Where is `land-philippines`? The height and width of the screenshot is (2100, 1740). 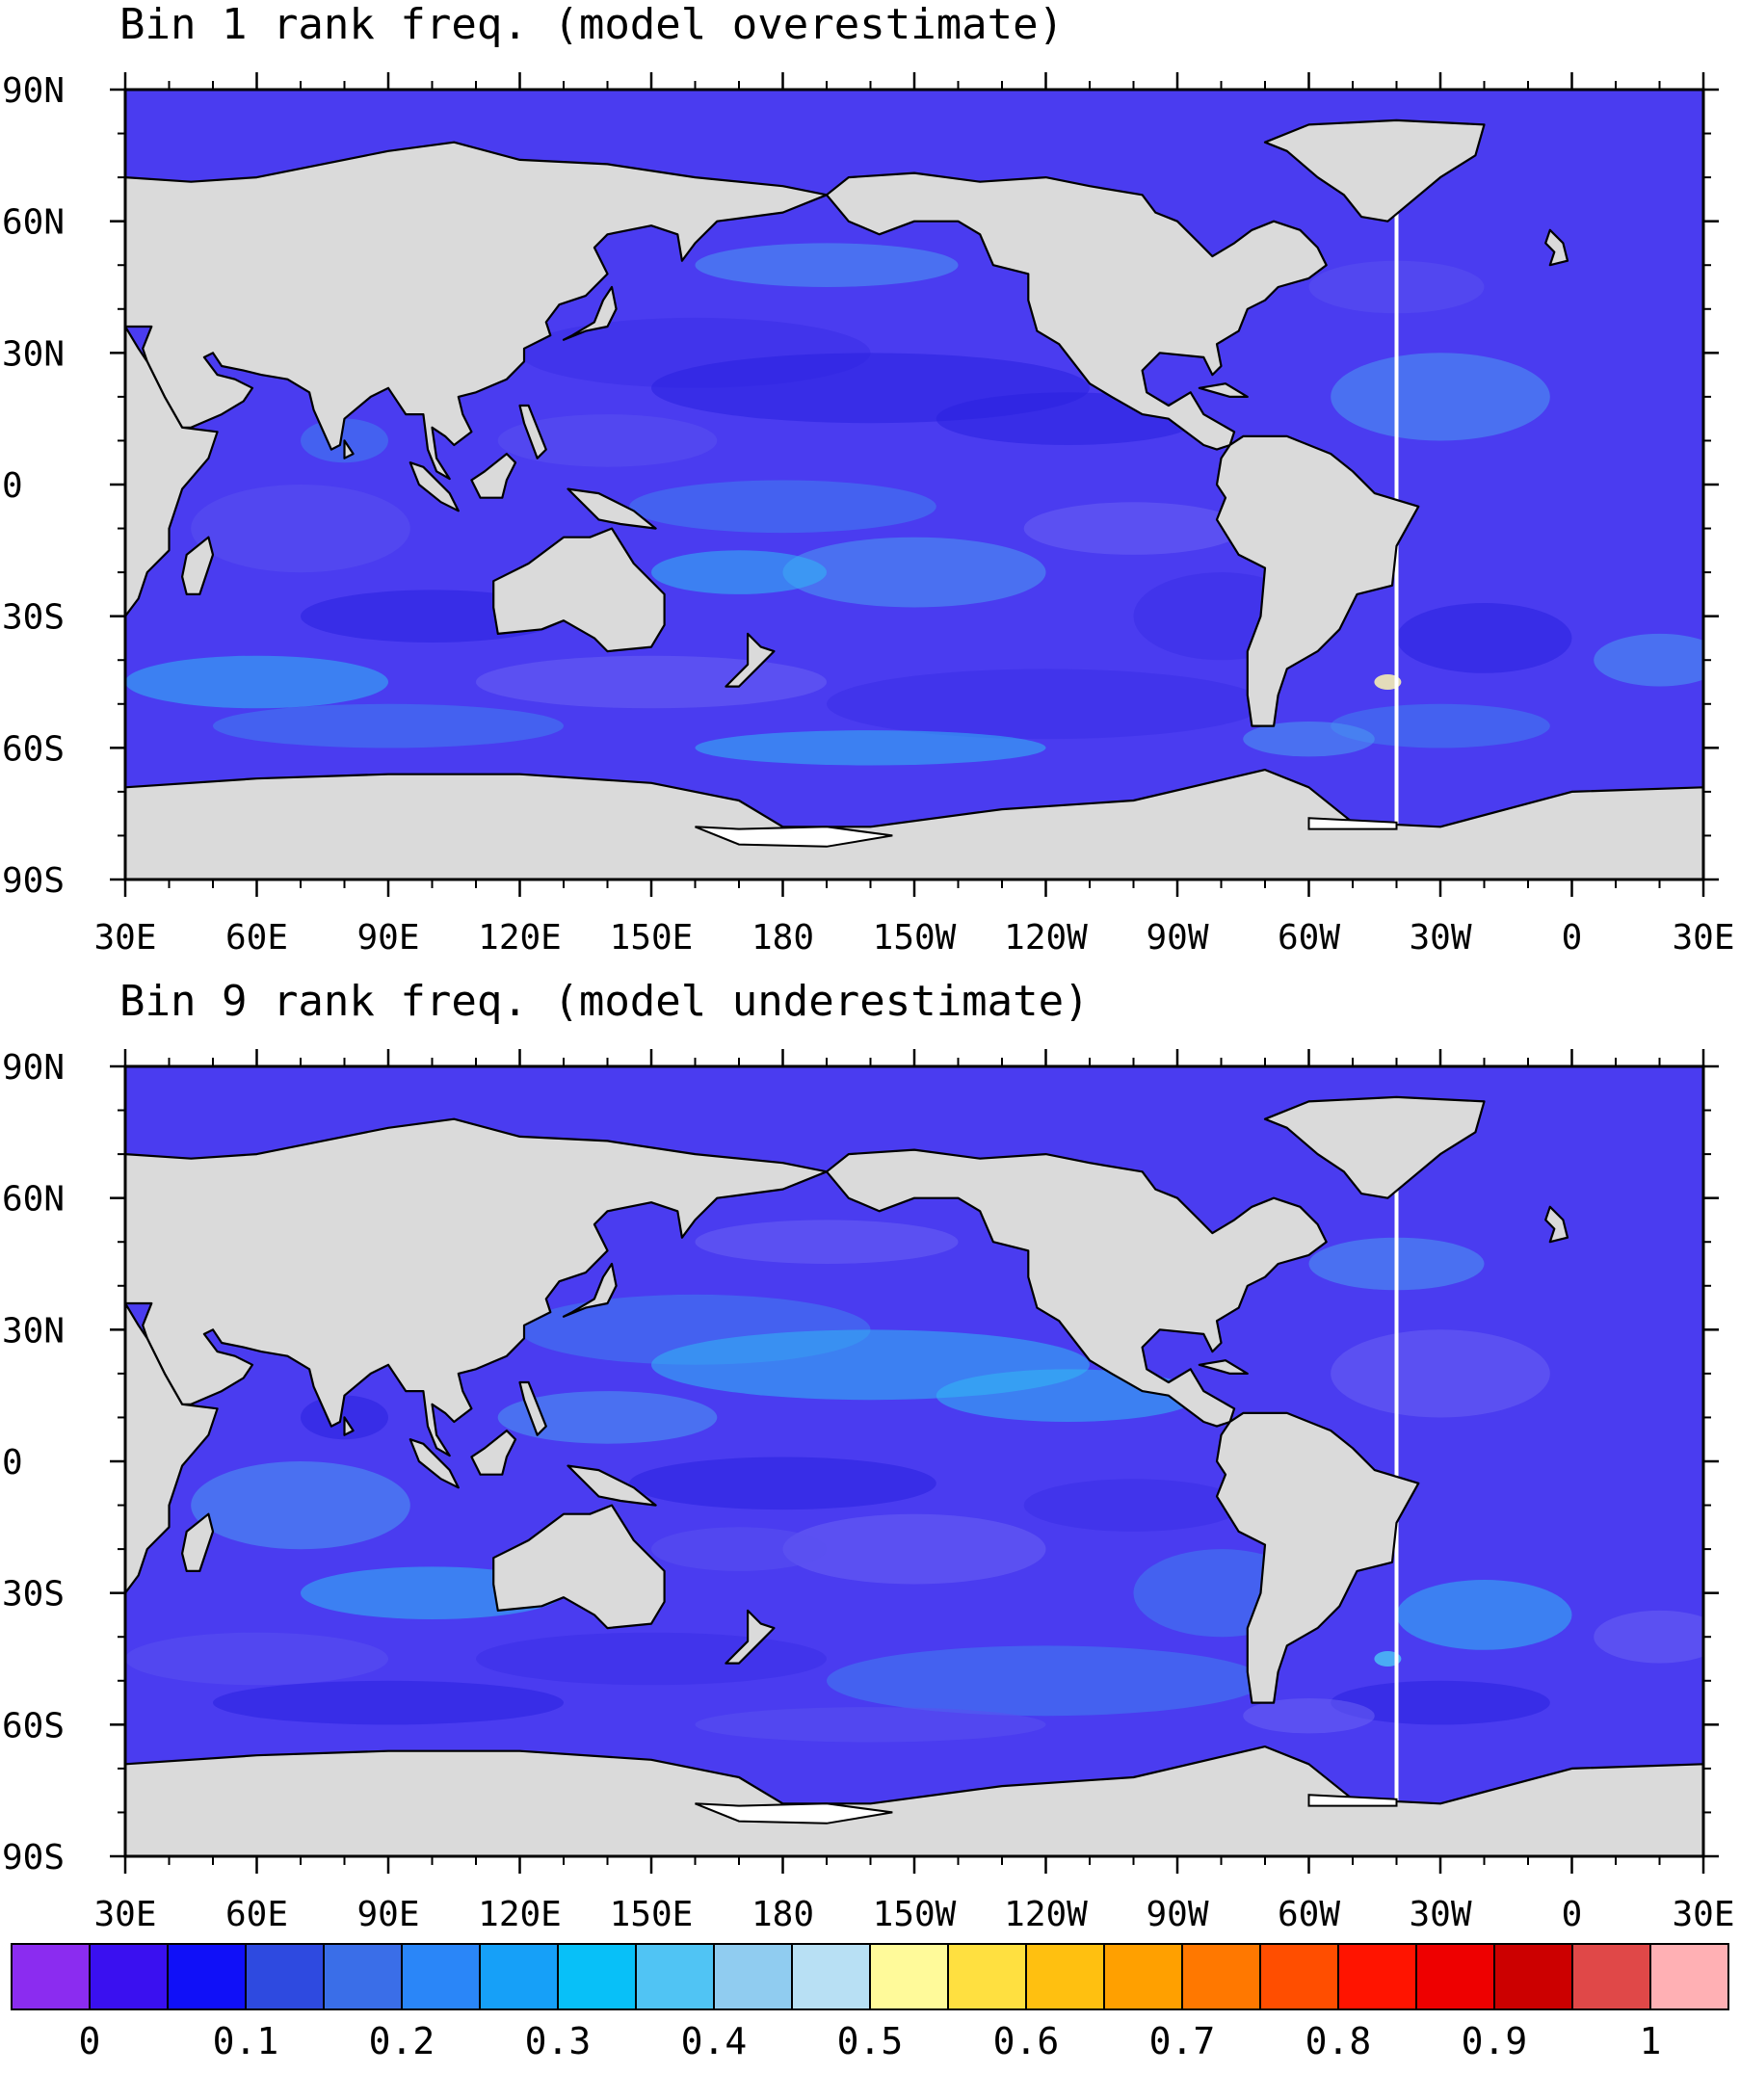
land-philippines is located at coordinates (532, 1408).